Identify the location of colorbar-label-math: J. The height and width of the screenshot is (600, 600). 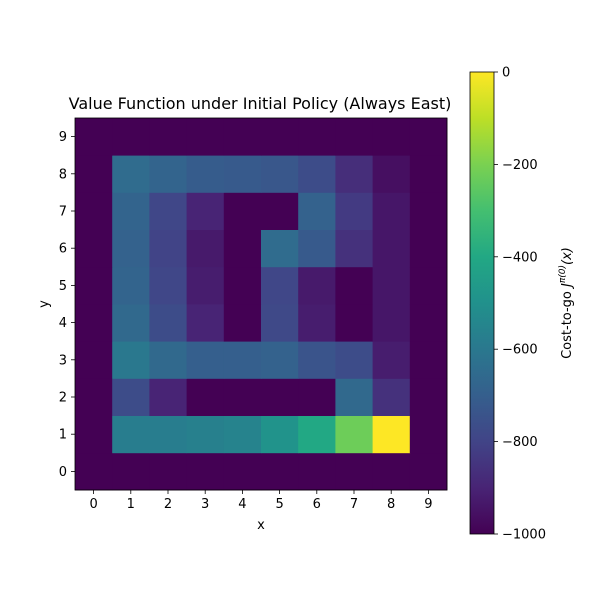
(567, 286).